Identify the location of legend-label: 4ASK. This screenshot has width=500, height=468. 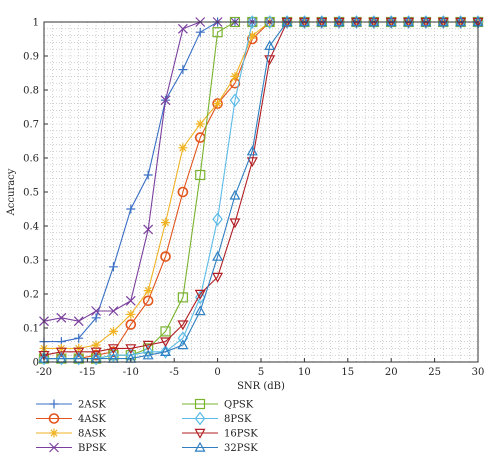
(92, 419).